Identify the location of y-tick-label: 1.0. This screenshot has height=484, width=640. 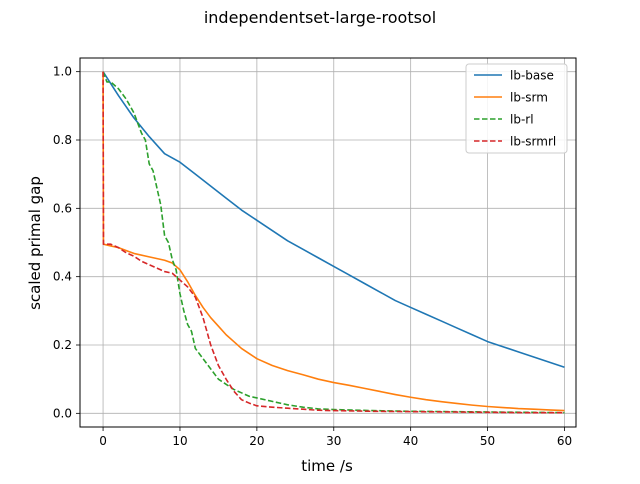
(62, 72).